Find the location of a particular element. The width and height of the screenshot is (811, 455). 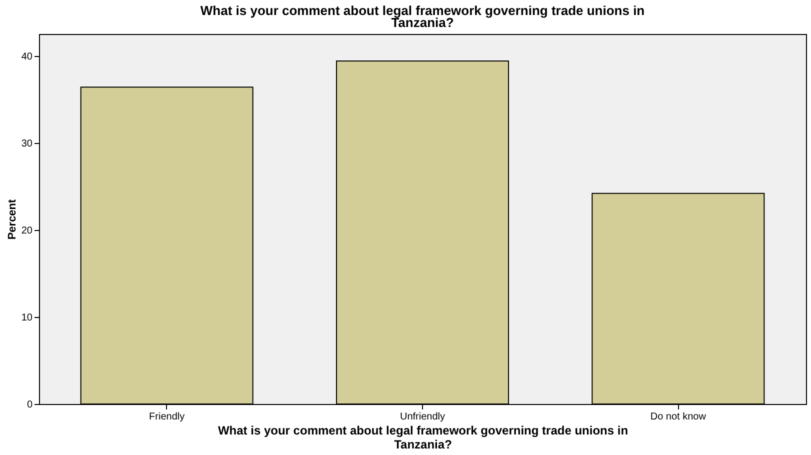

y-tick-label: 30 is located at coordinates (27, 144).